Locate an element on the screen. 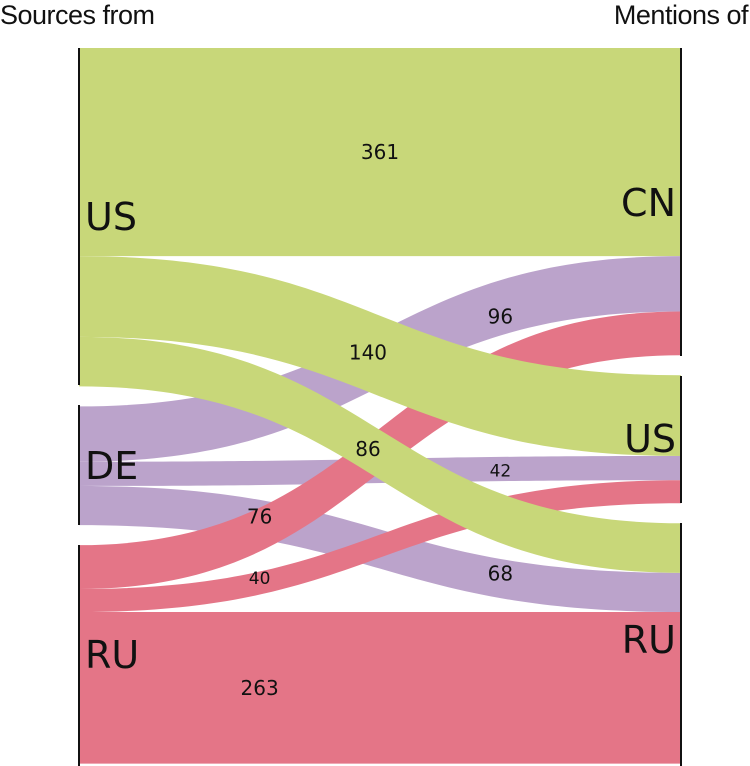 Image resolution: width=750 pixels, height=766 pixels. target-label-ru: RU is located at coordinates (649, 640).